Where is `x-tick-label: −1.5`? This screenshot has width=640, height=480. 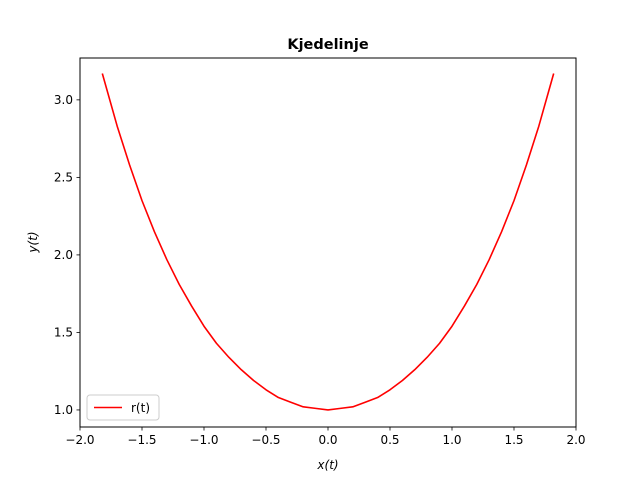
x-tick-label: −1.5 is located at coordinates (141, 440).